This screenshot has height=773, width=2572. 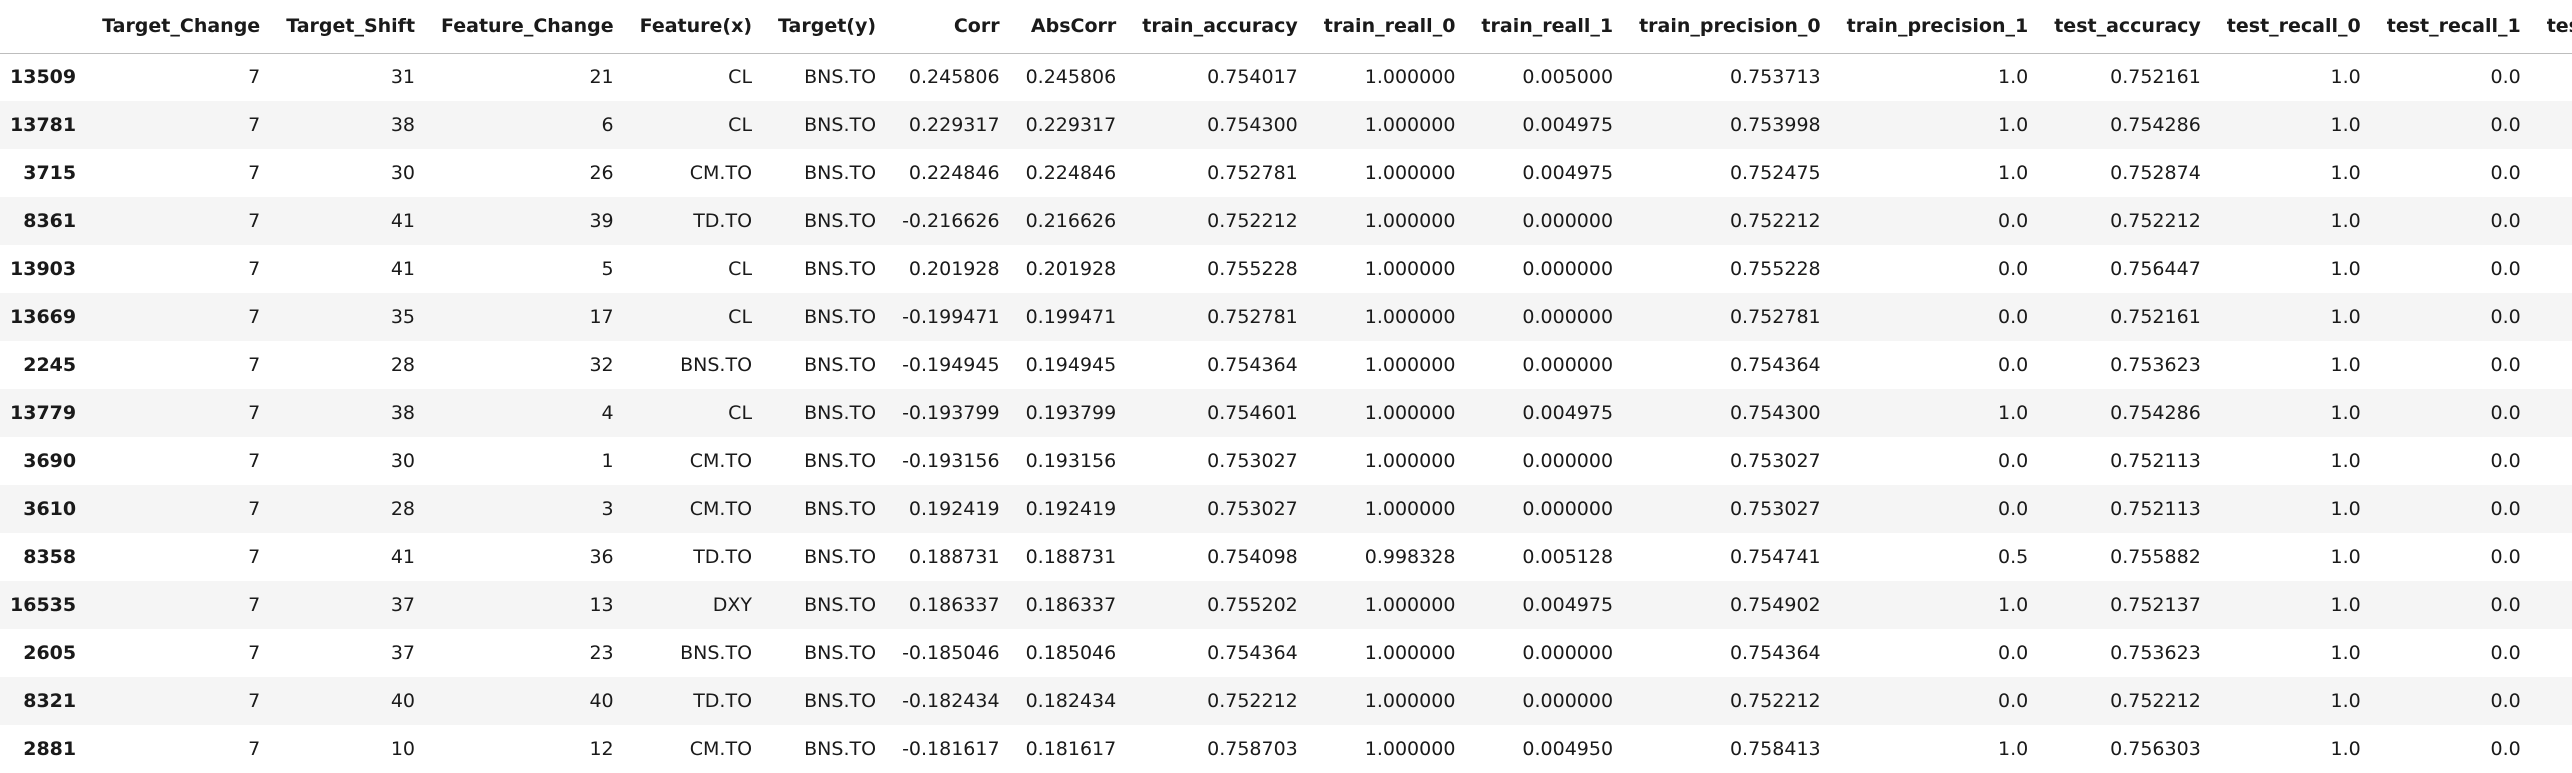 I want to click on table-cell: 0.756447, so click(x=2155, y=269).